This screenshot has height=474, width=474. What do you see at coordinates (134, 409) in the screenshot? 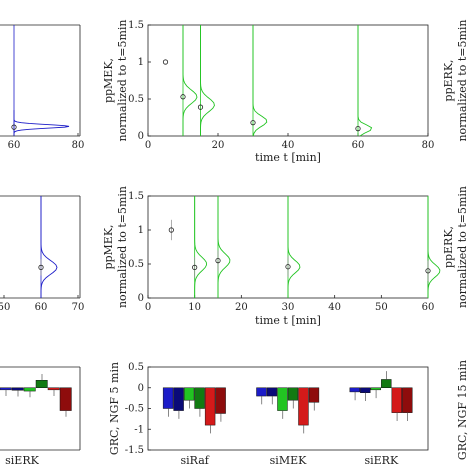
I see `y-tick-label: -0.5` at bounding box center [134, 409].